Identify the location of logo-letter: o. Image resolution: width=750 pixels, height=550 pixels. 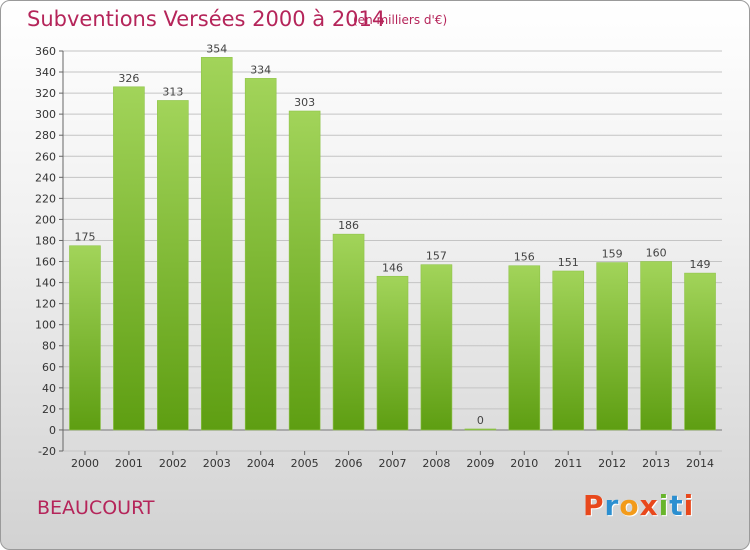
(629, 505).